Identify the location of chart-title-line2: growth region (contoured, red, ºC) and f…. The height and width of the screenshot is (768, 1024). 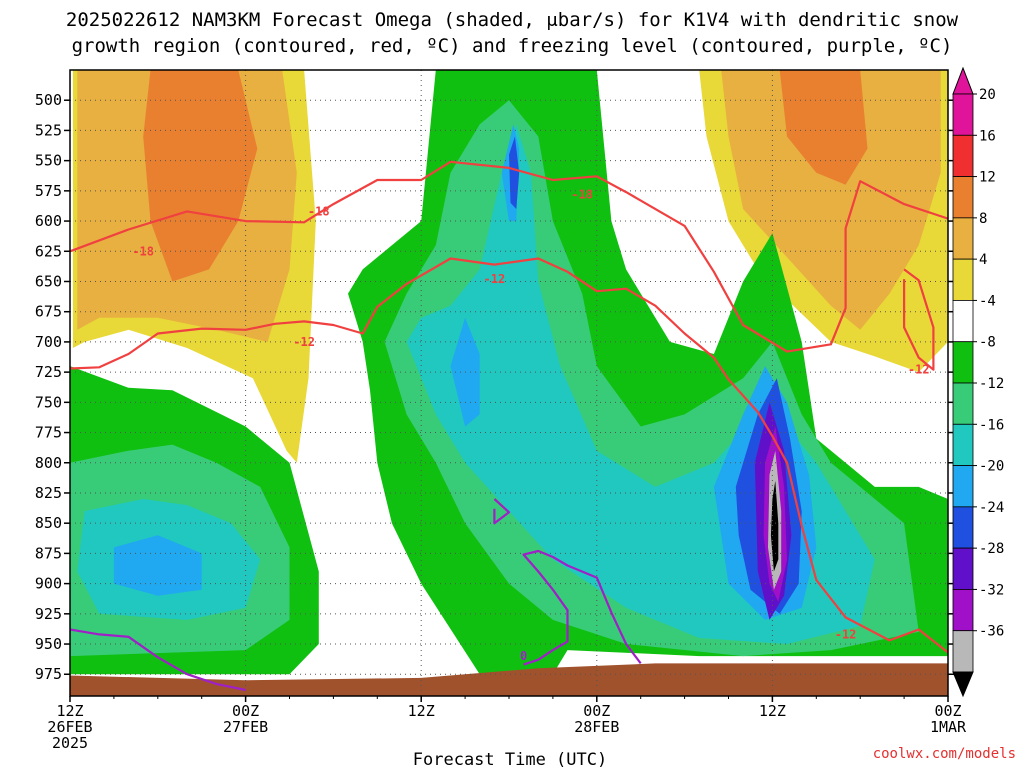
(512, 46).